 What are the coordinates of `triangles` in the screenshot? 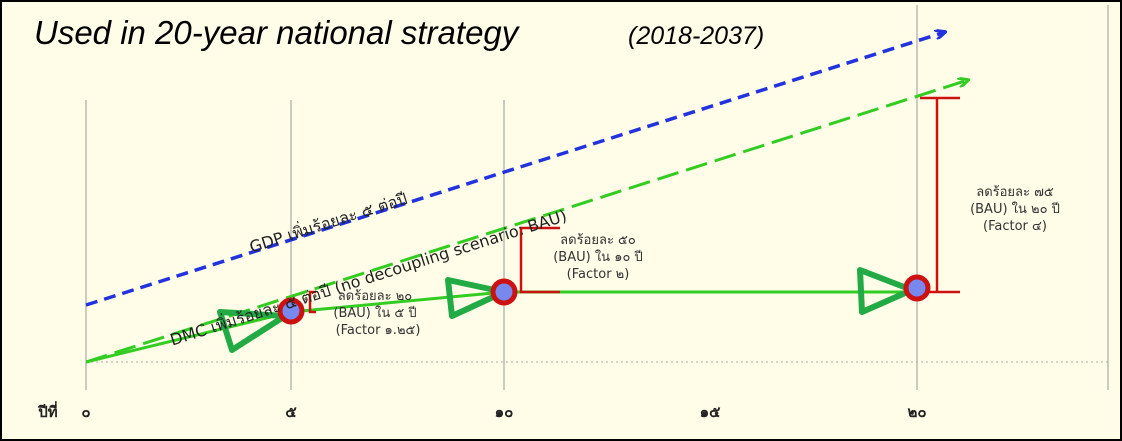 It's located at (566, 310).